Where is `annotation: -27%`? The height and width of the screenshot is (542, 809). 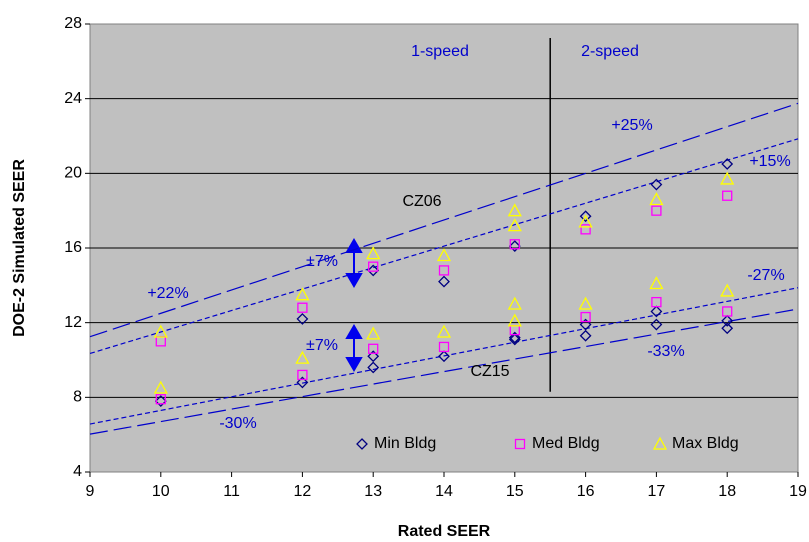
annotation: -27% is located at coordinates (765, 275).